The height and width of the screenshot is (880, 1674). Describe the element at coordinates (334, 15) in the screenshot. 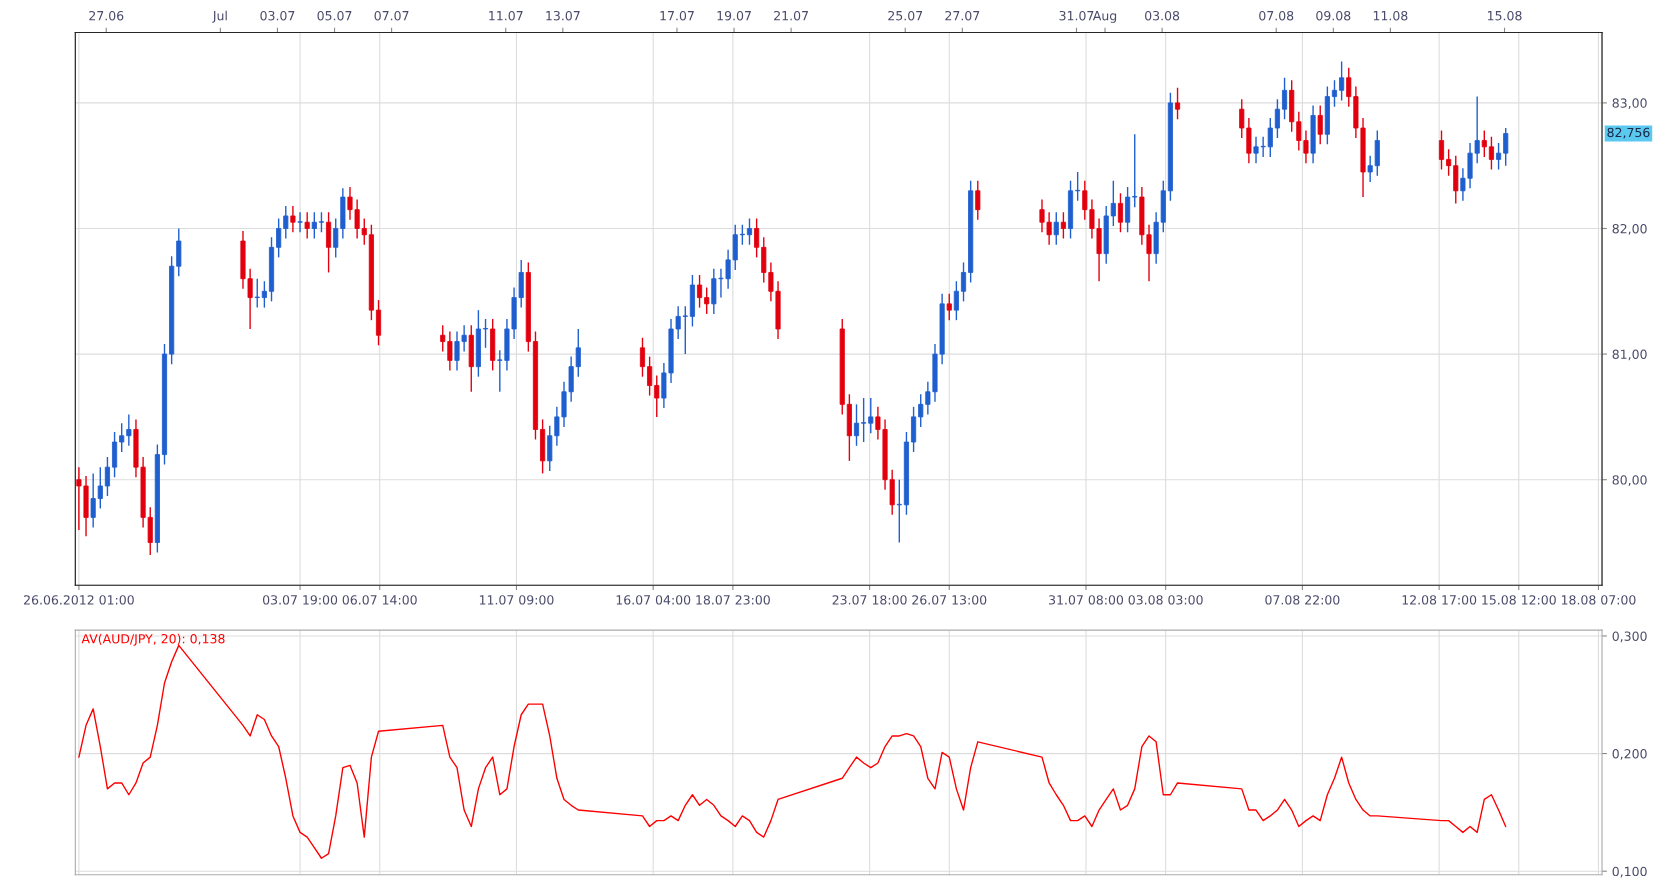

I see `x2-tick-label: 05.07` at that location.